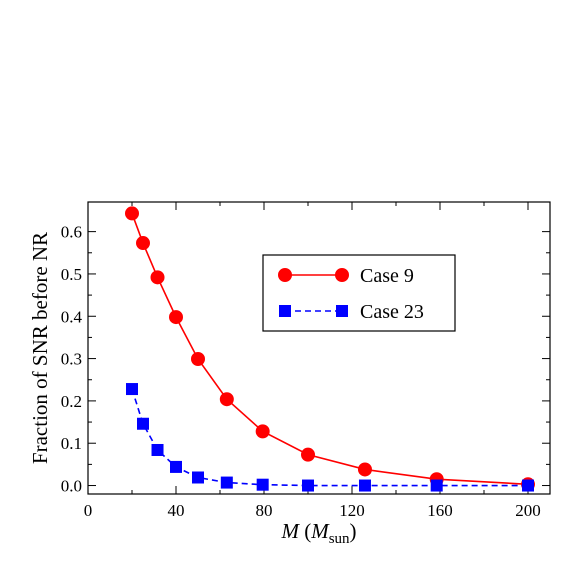 Image resolution: width=581 pixels, height=581 pixels. What do you see at coordinates (352, 510) in the screenshot?
I see `x-tick-label: 120` at bounding box center [352, 510].